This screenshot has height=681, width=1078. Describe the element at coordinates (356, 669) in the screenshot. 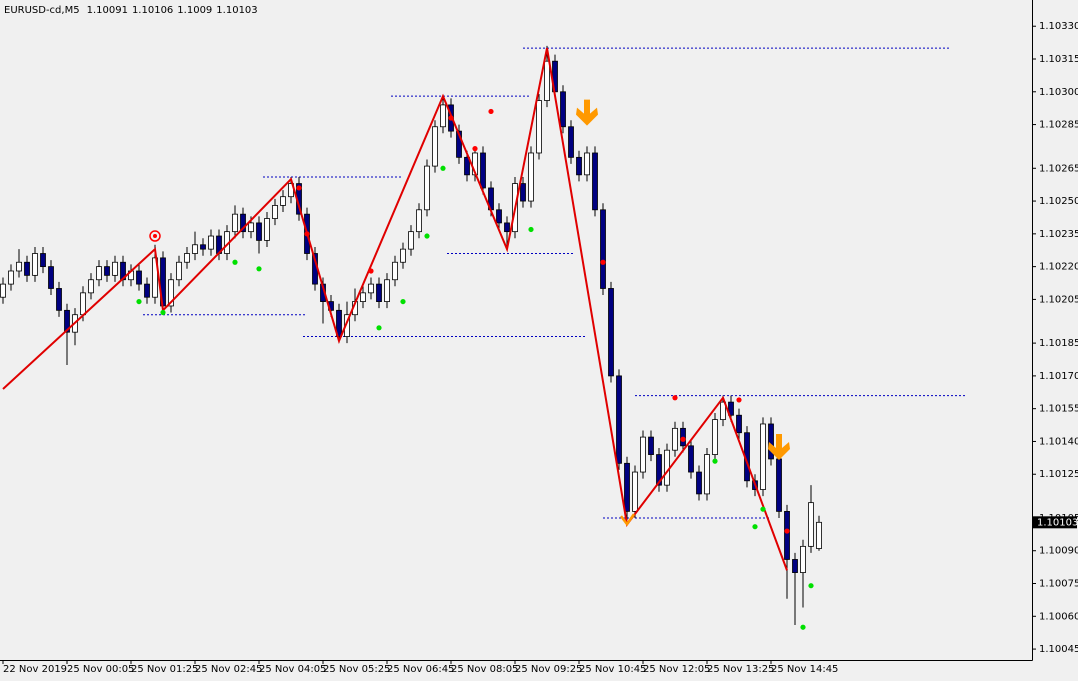

I see `x-tick-label: 25 Nov 05:25` at that location.